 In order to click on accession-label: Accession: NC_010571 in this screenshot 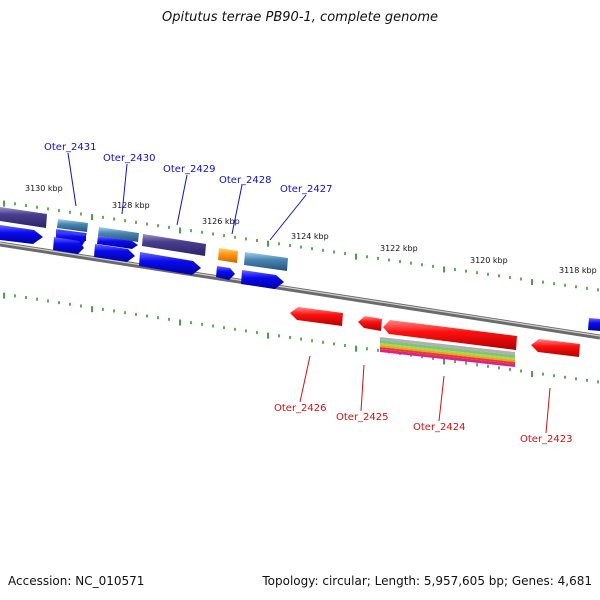, I will do `click(76, 581)`.